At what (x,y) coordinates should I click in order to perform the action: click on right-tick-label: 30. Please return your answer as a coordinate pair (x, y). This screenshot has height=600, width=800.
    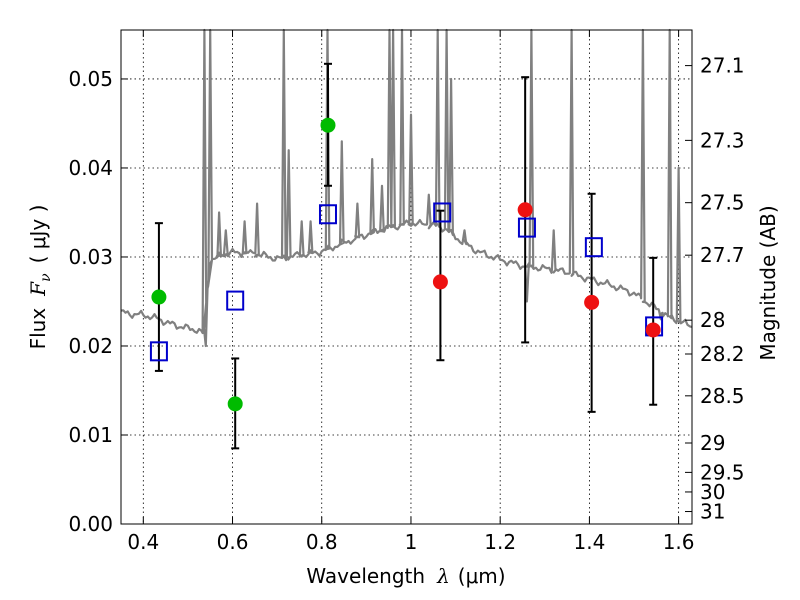
    Looking at the image, I should click on (712, 492).